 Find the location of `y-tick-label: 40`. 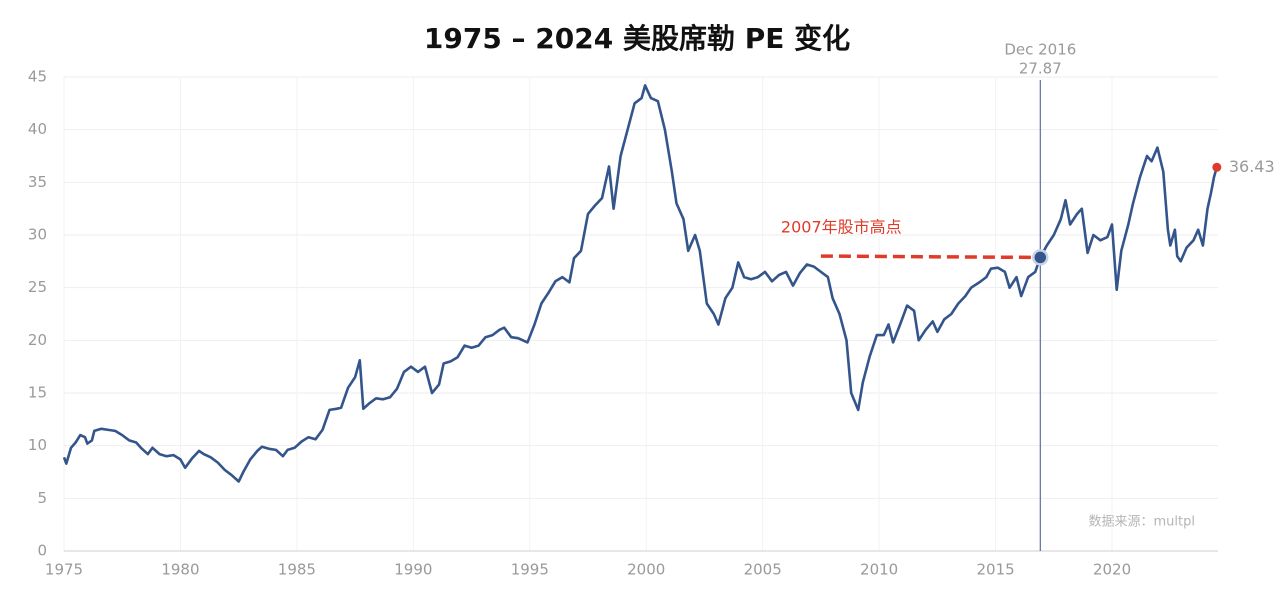

y-tick-label: 40 is located at coordinates (37, 129).